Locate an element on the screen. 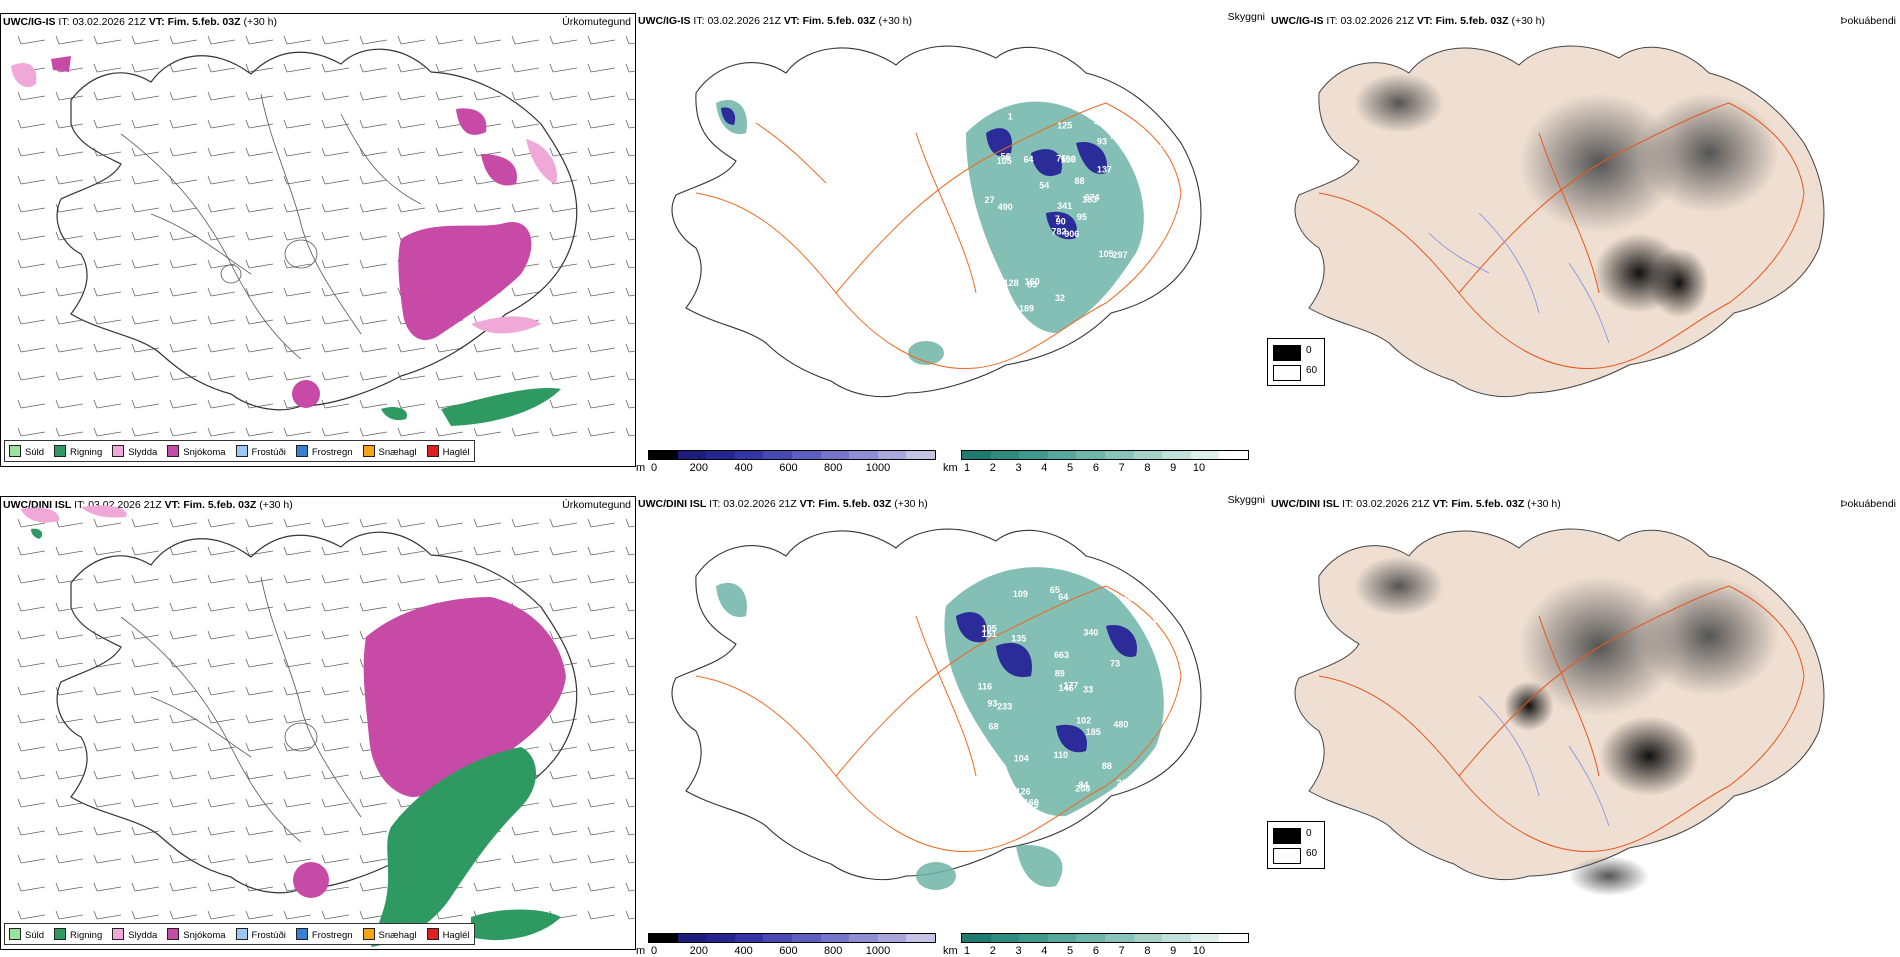 The image size is (1900, 957). visibility-value-label: 137 is located at coordinates (1104, 170).